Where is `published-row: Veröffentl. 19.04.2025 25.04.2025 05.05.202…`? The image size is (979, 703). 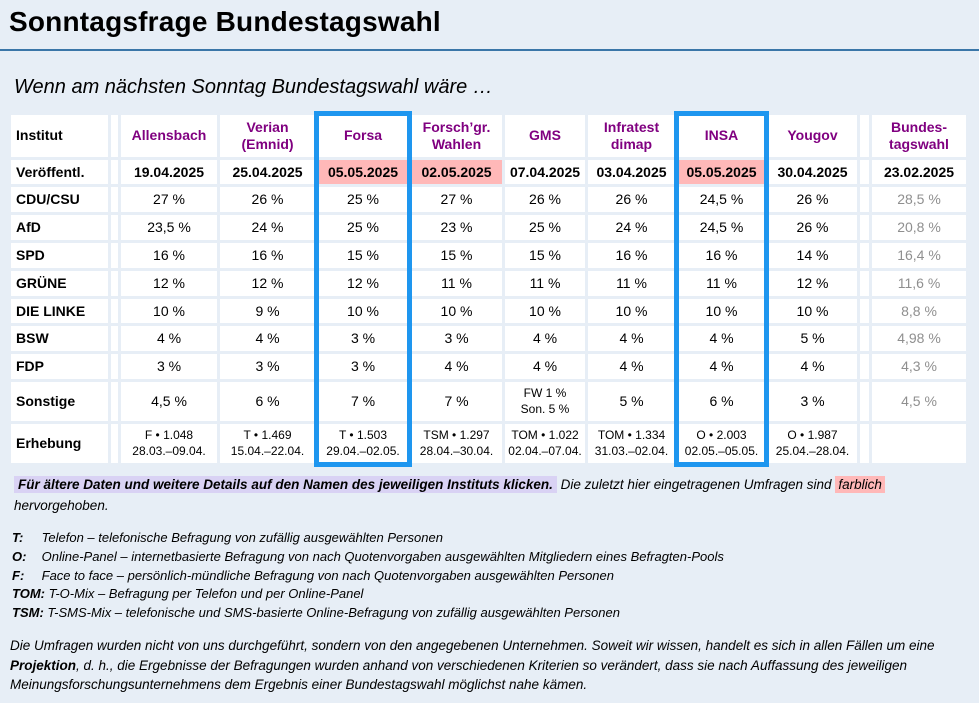 published-row: Veröffentl. 19.04.2025 25.04.2025 05.05.202… is located at coordinates (488, 172).